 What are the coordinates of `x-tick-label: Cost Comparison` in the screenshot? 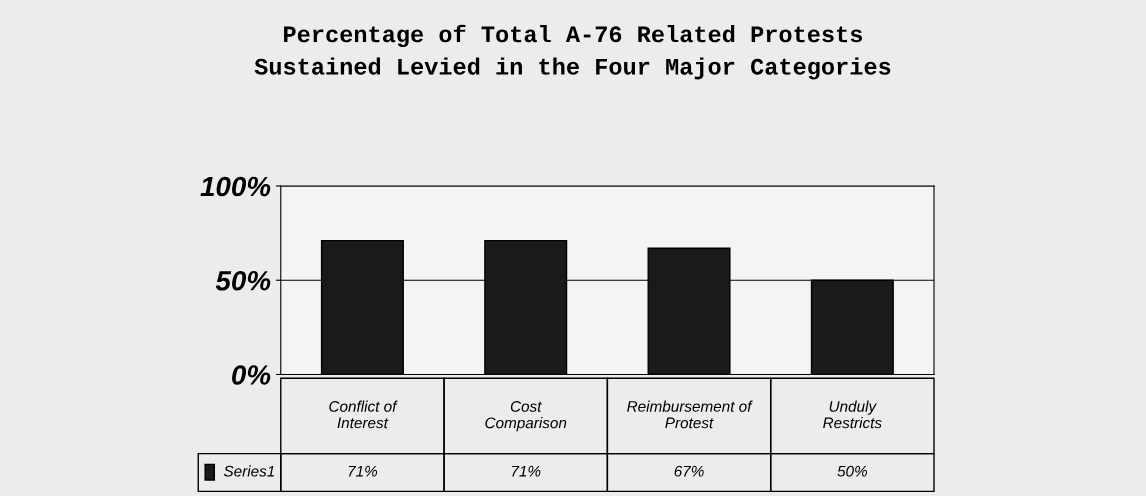 It's located at (526, 416).